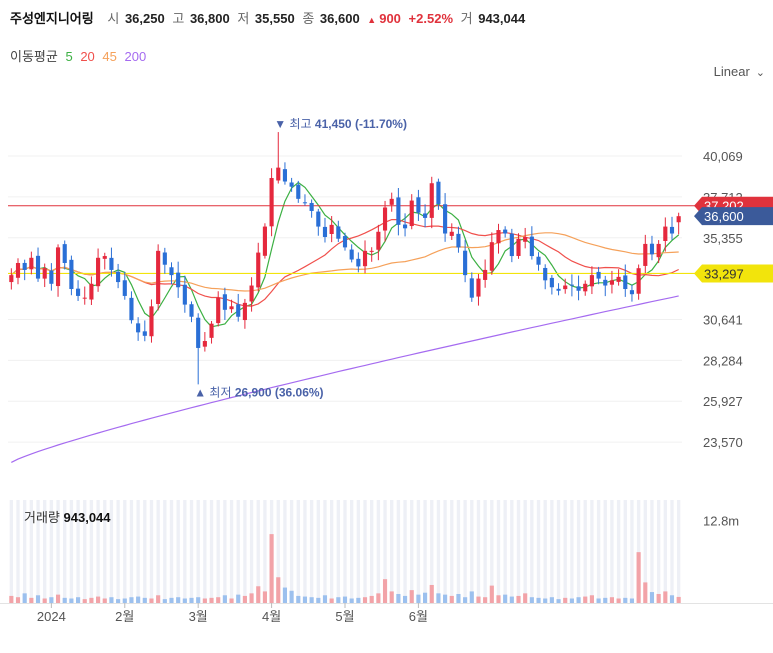  What do you see at coordinates (274, 18) in the screenshot?
I see `low-value: 35,550` at bounding box center [274, 18].